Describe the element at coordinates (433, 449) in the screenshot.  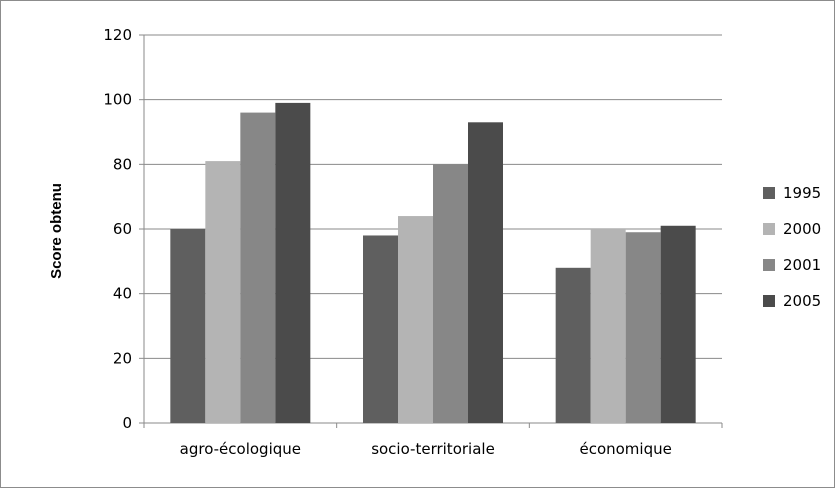
I see `category-label: socio-territoriale` at that location.